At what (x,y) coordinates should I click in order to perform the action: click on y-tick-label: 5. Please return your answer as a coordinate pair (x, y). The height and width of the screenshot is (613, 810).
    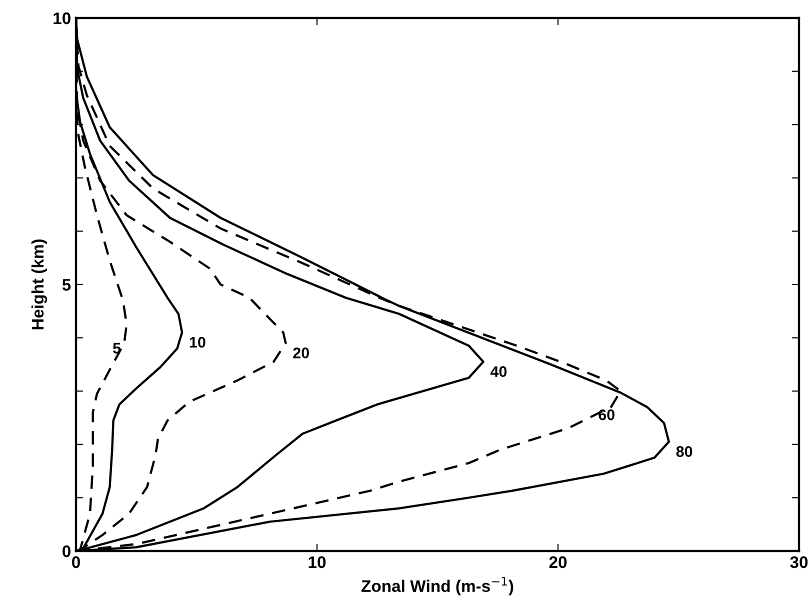
    Looking at the image, I should click on (66, 285).